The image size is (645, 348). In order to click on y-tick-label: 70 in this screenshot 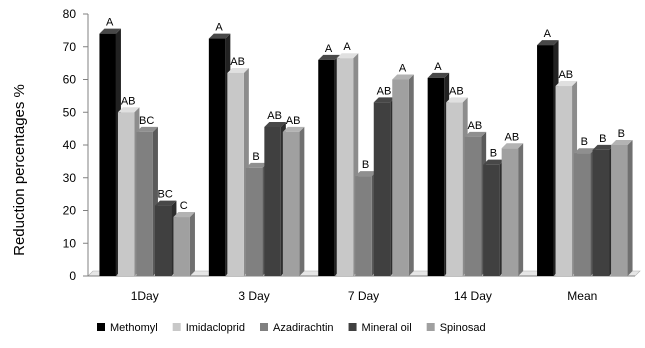, I will do `click(70, 47)`.